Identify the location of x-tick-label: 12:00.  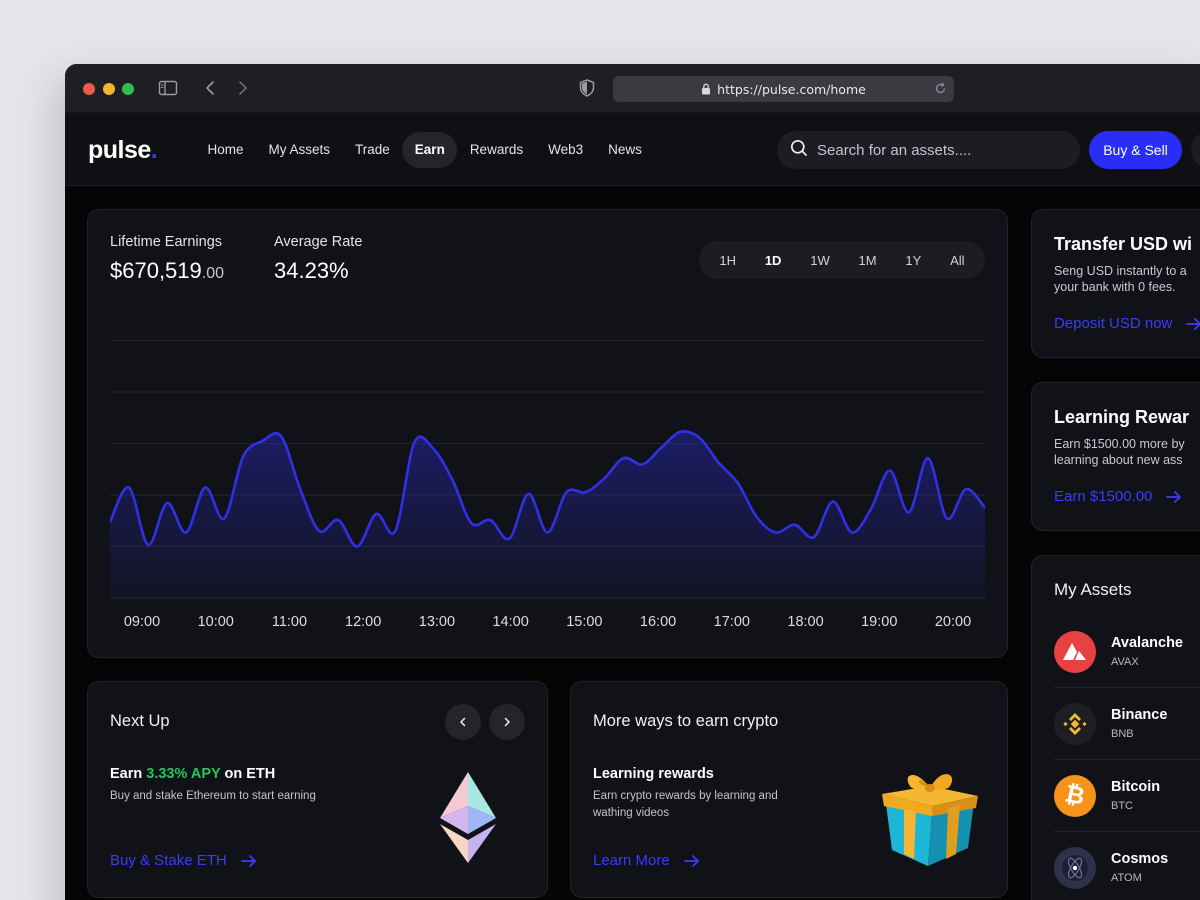
(363, 622).